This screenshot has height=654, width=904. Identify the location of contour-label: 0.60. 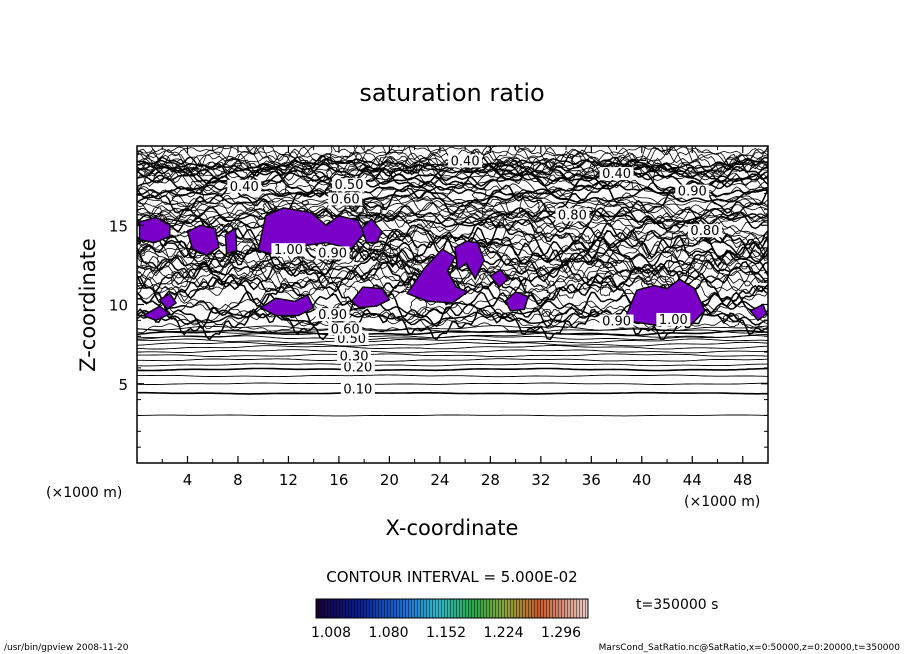
(345, 199).